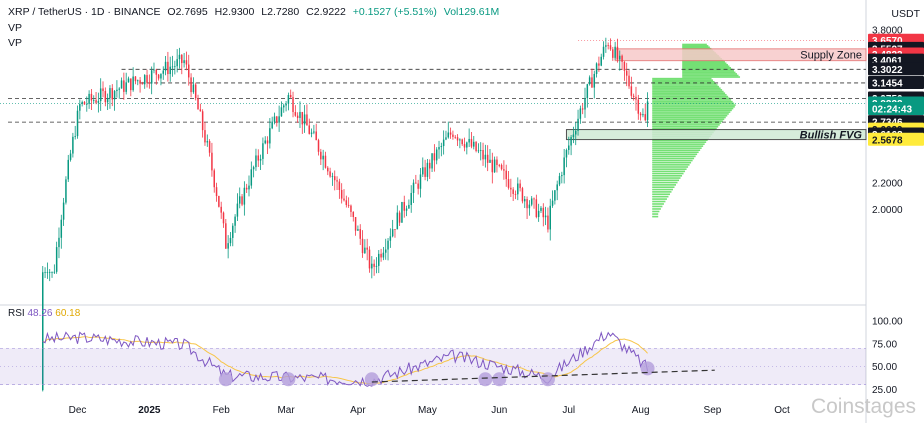  Describe the element at coordinates (326, 12) in the screenshot. I see `close-value: C2.9222` at that location.